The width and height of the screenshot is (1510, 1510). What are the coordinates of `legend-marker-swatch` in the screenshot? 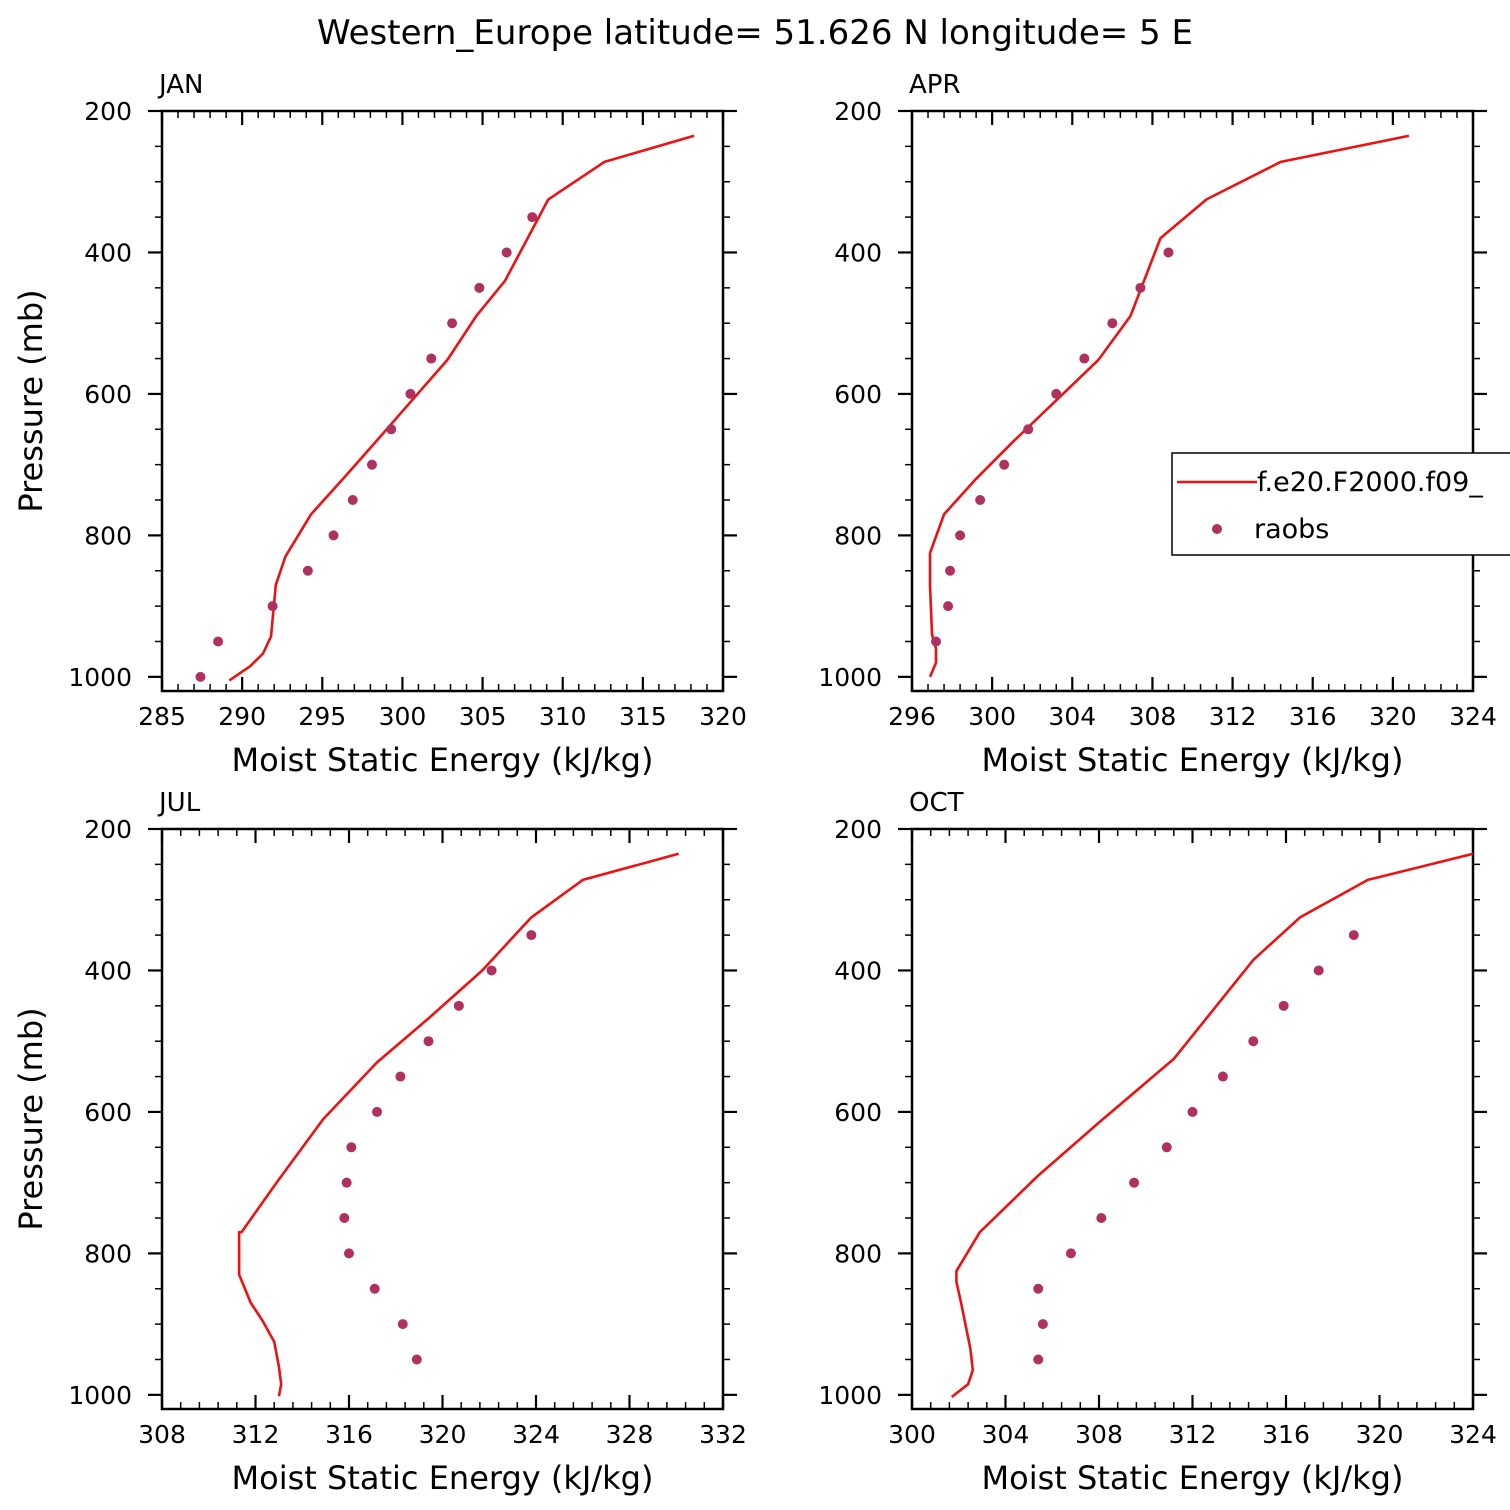 It's located at (1217, 529).